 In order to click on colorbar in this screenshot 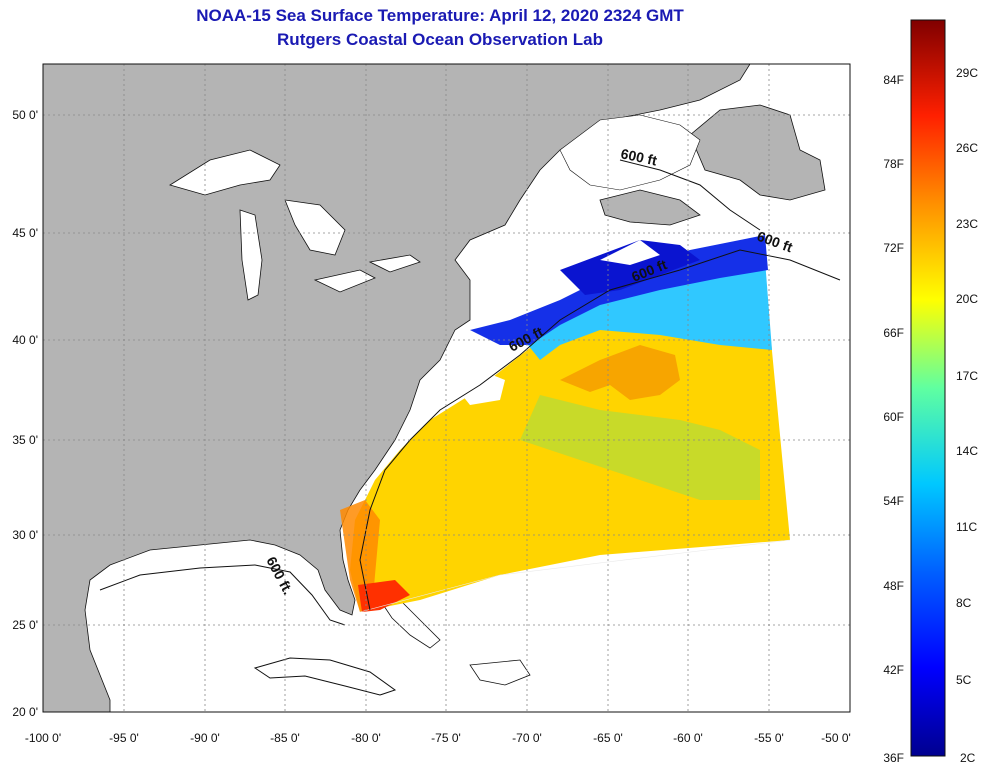, I will do `click(928, 388)`.